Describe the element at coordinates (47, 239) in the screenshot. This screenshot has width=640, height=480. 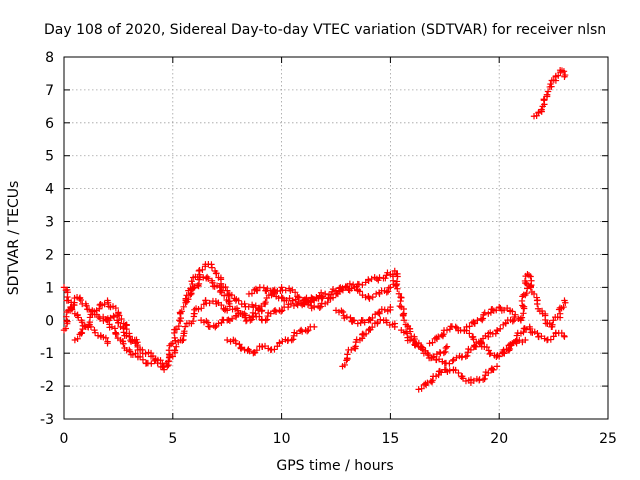
I see `y-tick-labels: -3 -2 -1 0 1 2 3 4 5 6 7 8` at that location.